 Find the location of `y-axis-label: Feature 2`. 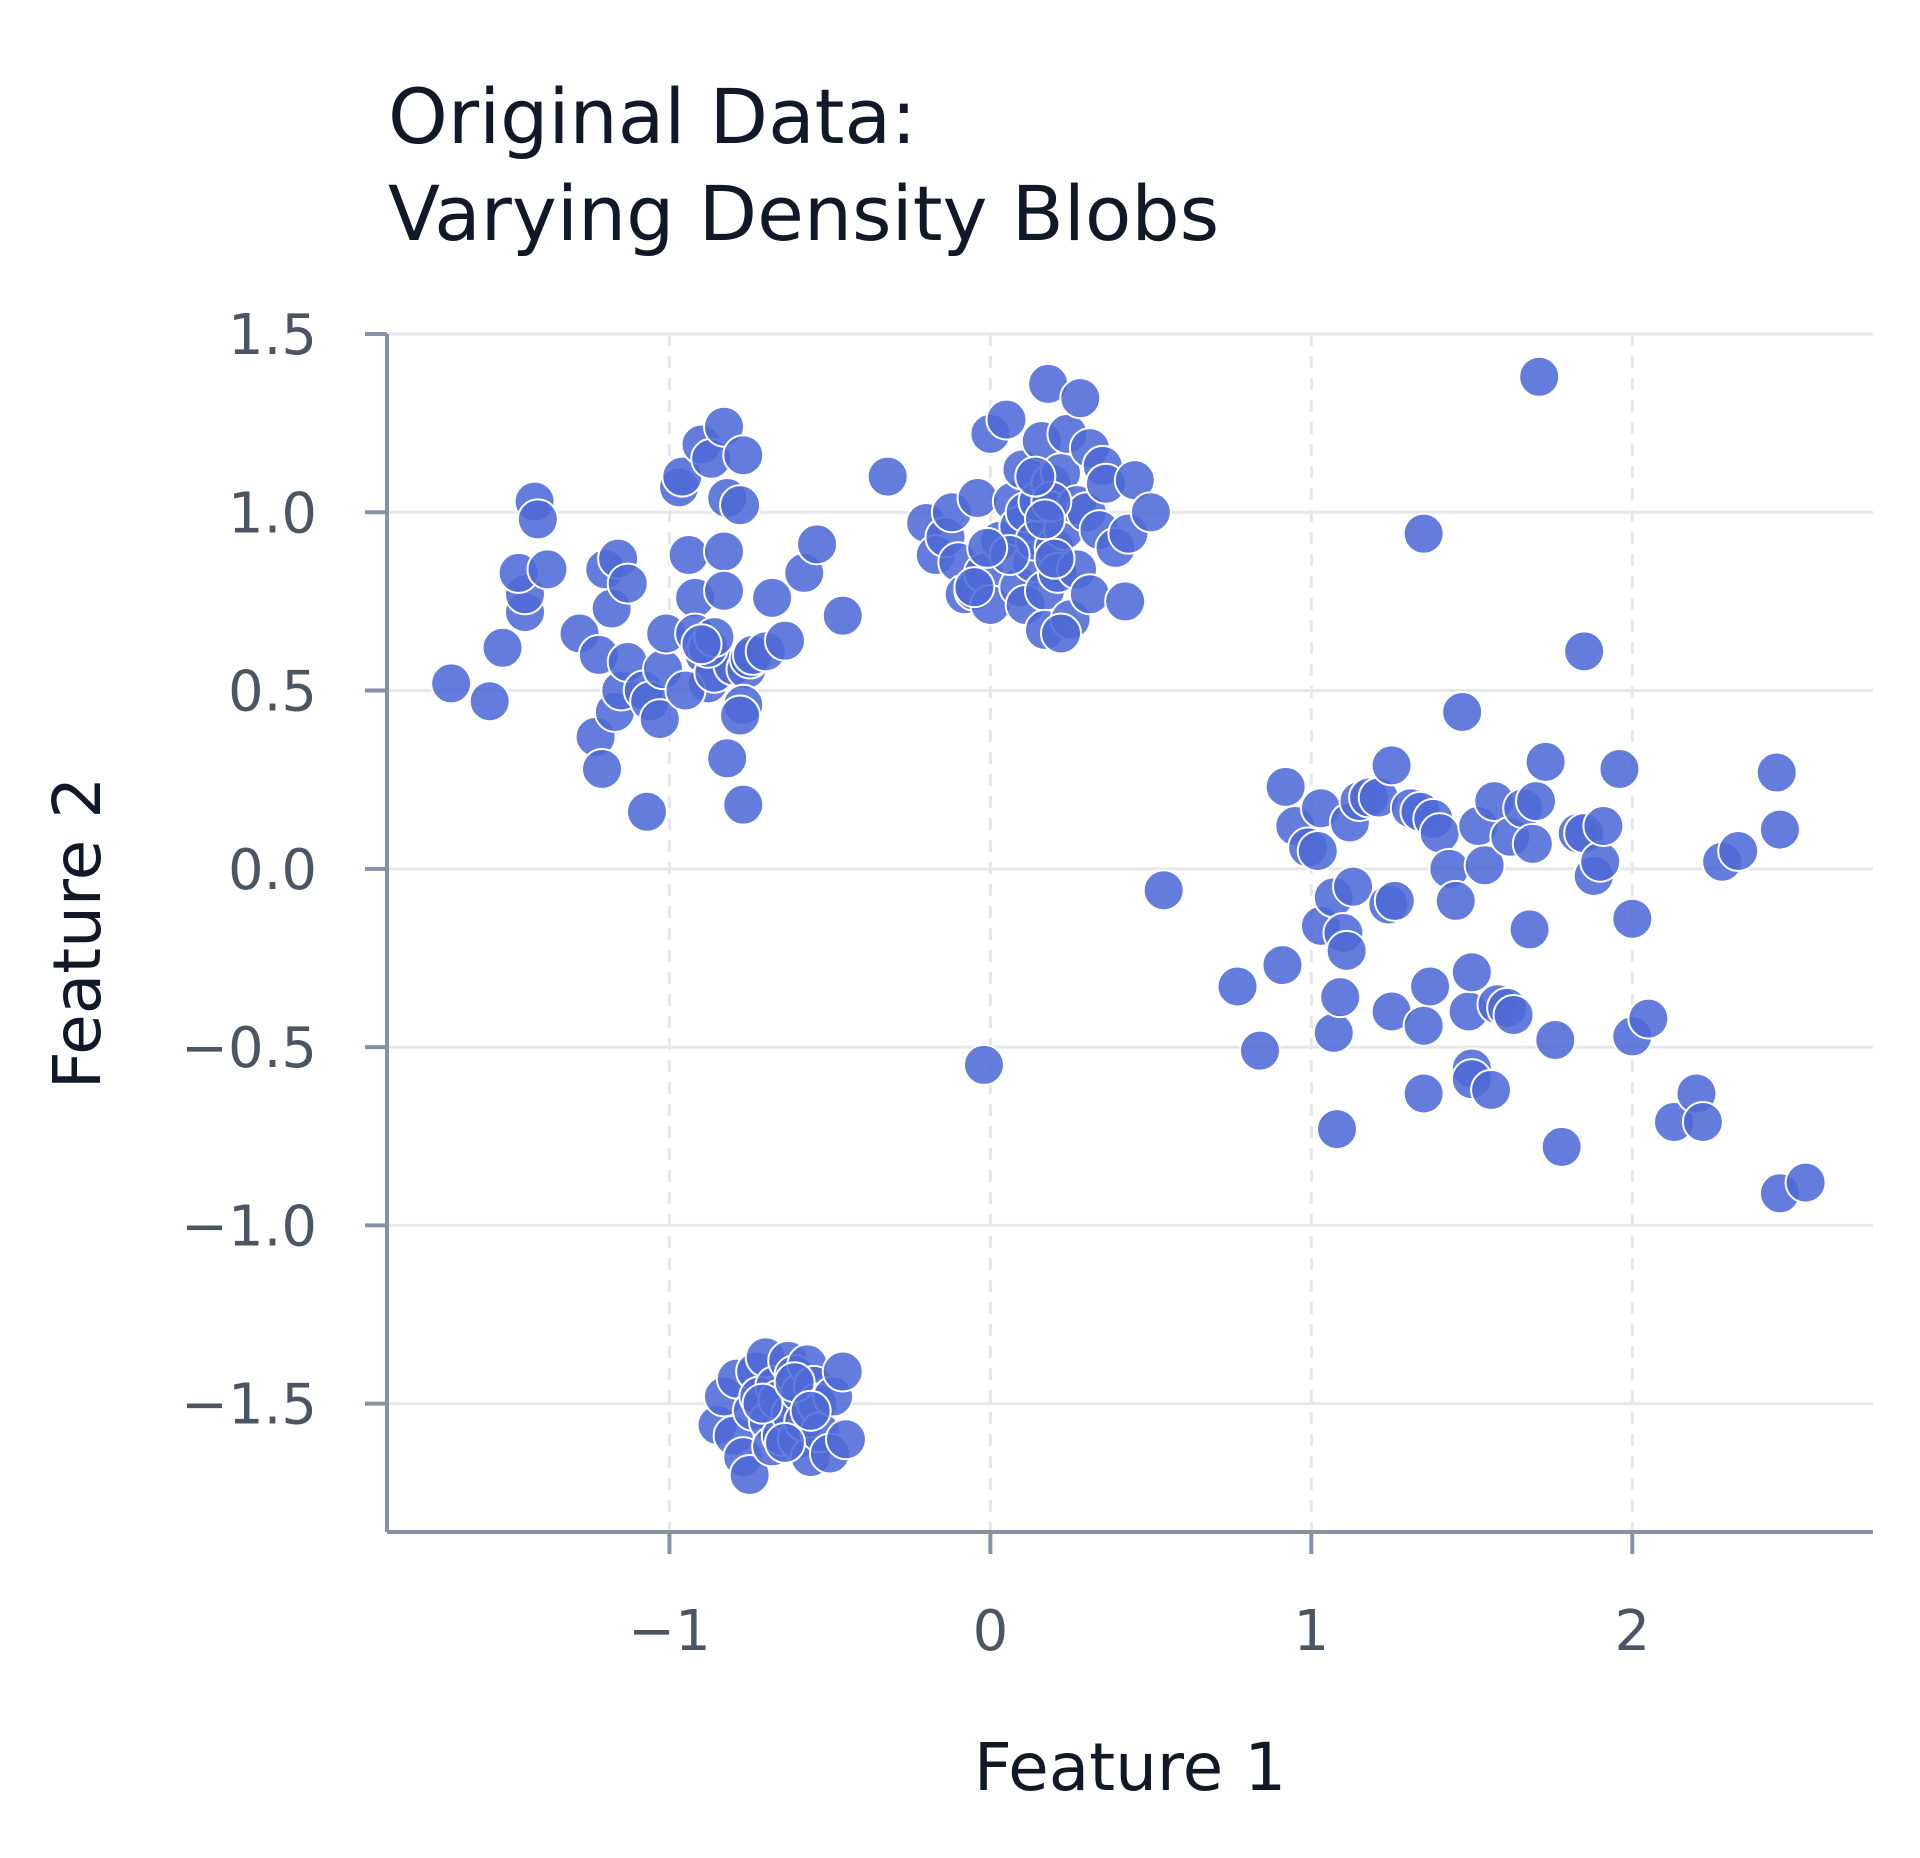

y-axis-label: Feature 2 is located at coordinates (77, 933).